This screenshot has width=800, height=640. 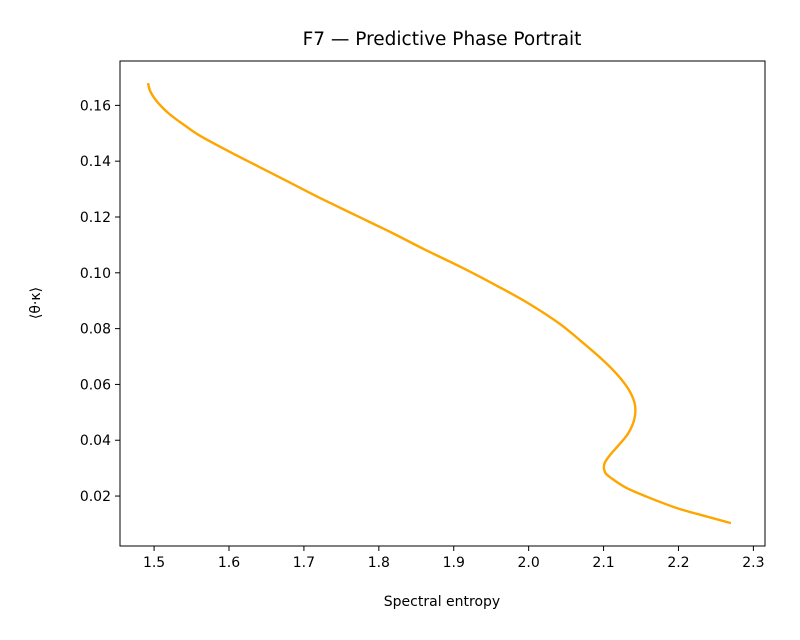 I want to click on chart-title: F7 — Predictive Phase Portrait, so click(x=442, y=39).